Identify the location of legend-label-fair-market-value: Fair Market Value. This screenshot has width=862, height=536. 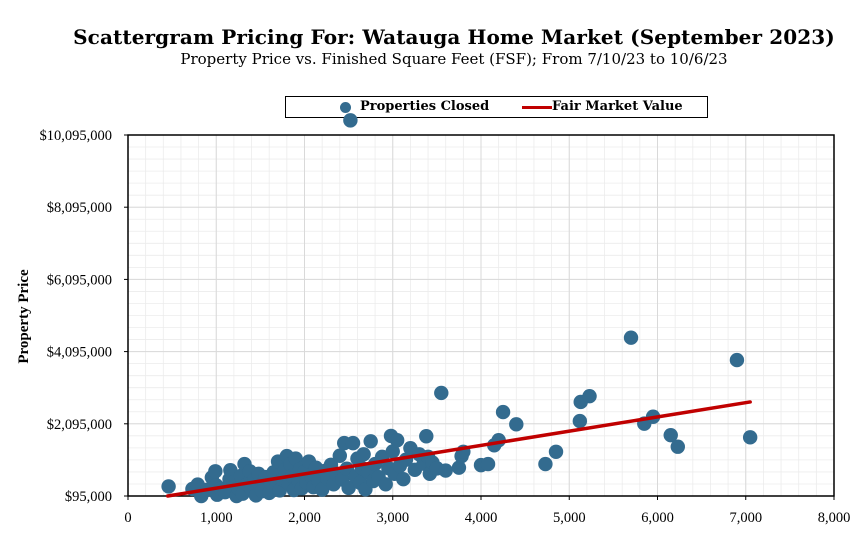
(617, 106).